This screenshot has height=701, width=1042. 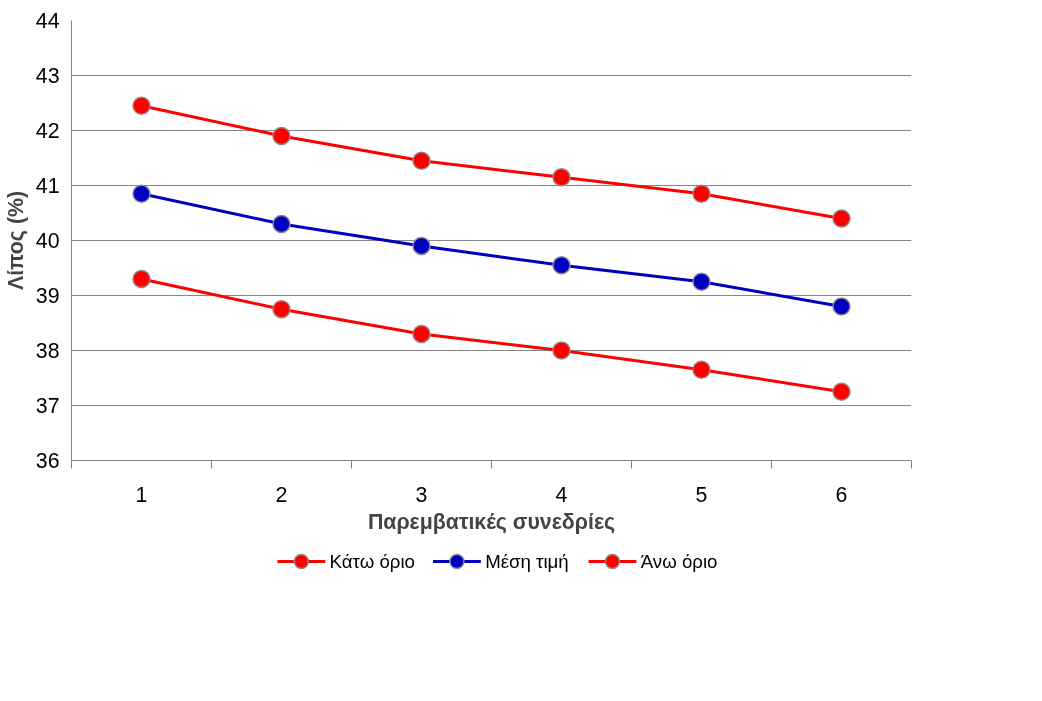 What do you see at coordinates (841, 494) in the screenshot?
I see `x-tick-label: 6` at bounding box center [841, 494].